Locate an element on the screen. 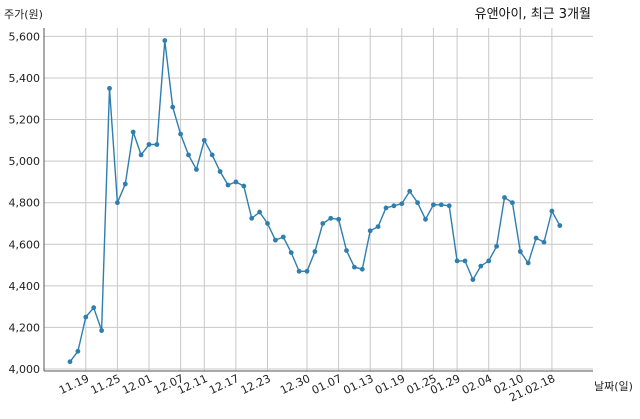  x-tick-label: 01.07 is located at coordinates (327, 384).